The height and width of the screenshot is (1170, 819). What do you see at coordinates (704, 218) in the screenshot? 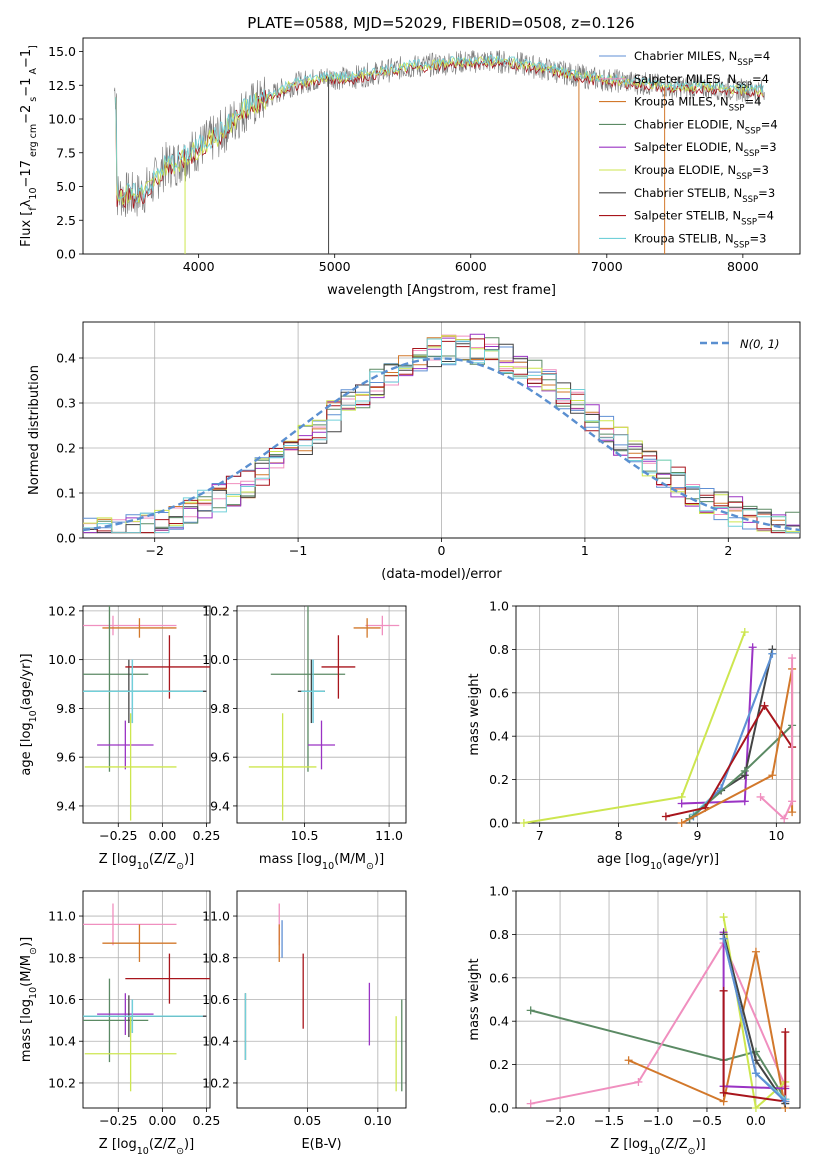
I see `legend-entry: Salpeter STELIB, NSSP=4` at bounding box center [704, 218].